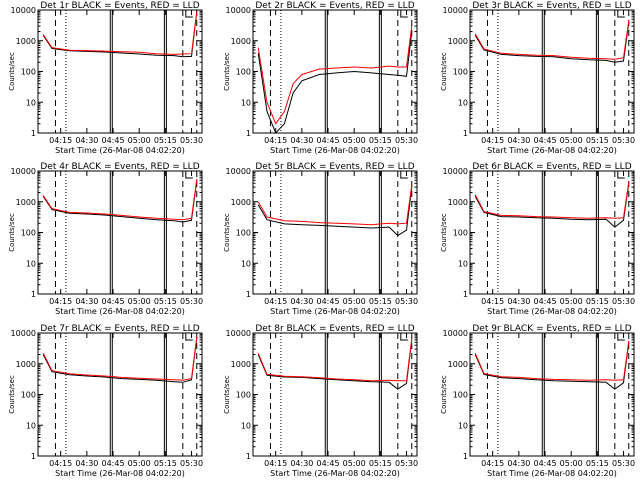 The image size is (640, 480). I want to click on chart-title: Det 7r BLACK = Events, RED = LLD, so click(119, 329).